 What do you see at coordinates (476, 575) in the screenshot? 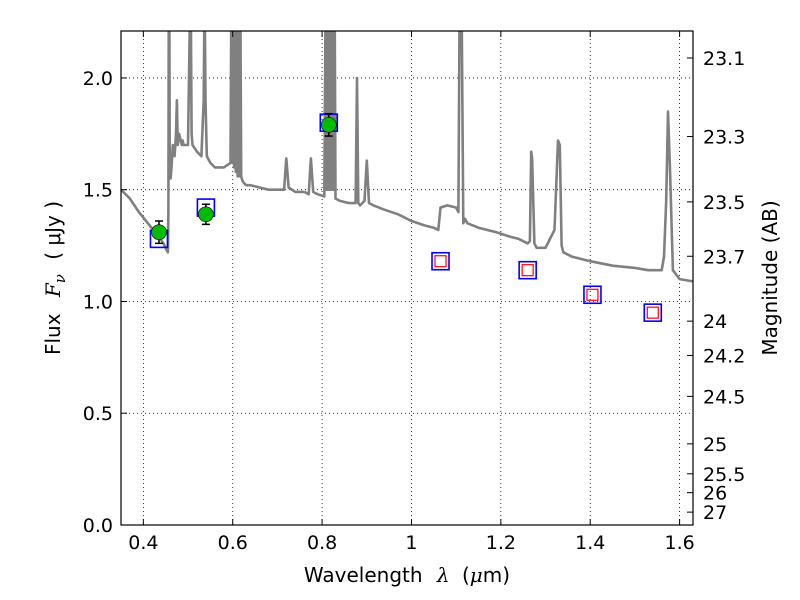
I see `x-axis-label-unit-mu: μ` at bounding box center [476, 575].